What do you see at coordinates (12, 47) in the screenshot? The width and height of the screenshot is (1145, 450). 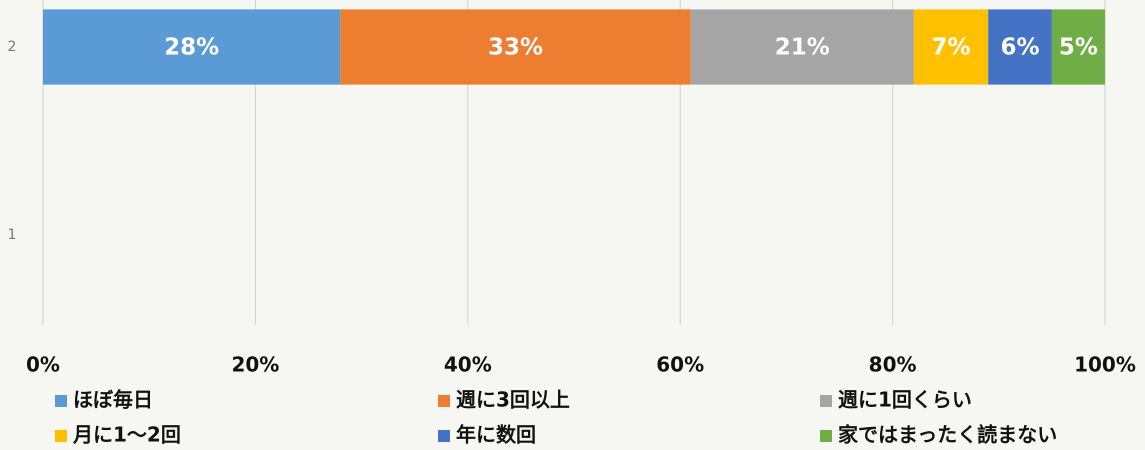 I see `y-tick-label: 2` at bounding box center [12, 47].